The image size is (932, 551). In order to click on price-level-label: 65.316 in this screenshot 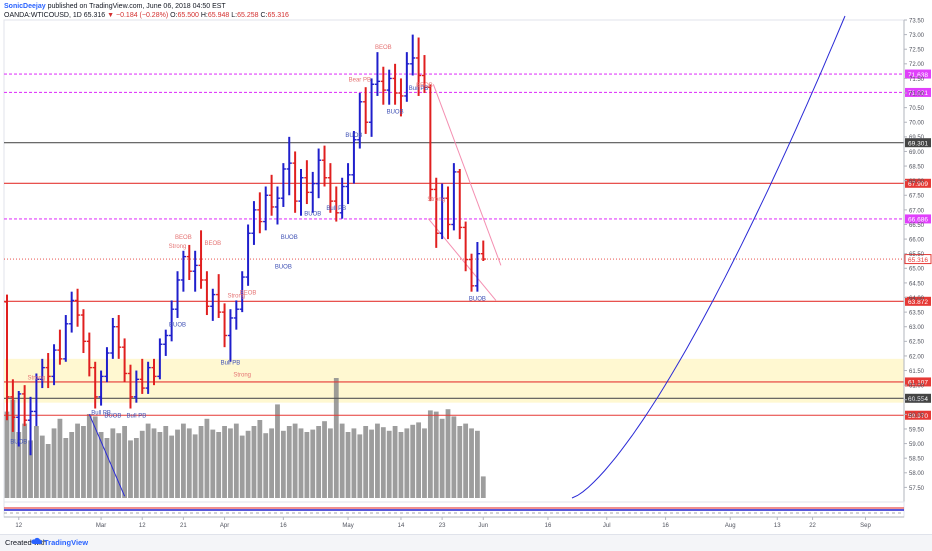, I will do `click(918, 260)`.